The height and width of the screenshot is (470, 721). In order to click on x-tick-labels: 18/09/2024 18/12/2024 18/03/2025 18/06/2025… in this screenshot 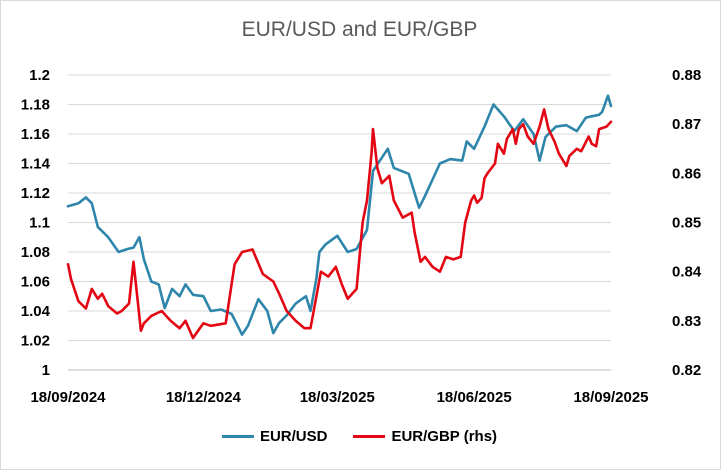, I will do `click(339, 397)`.